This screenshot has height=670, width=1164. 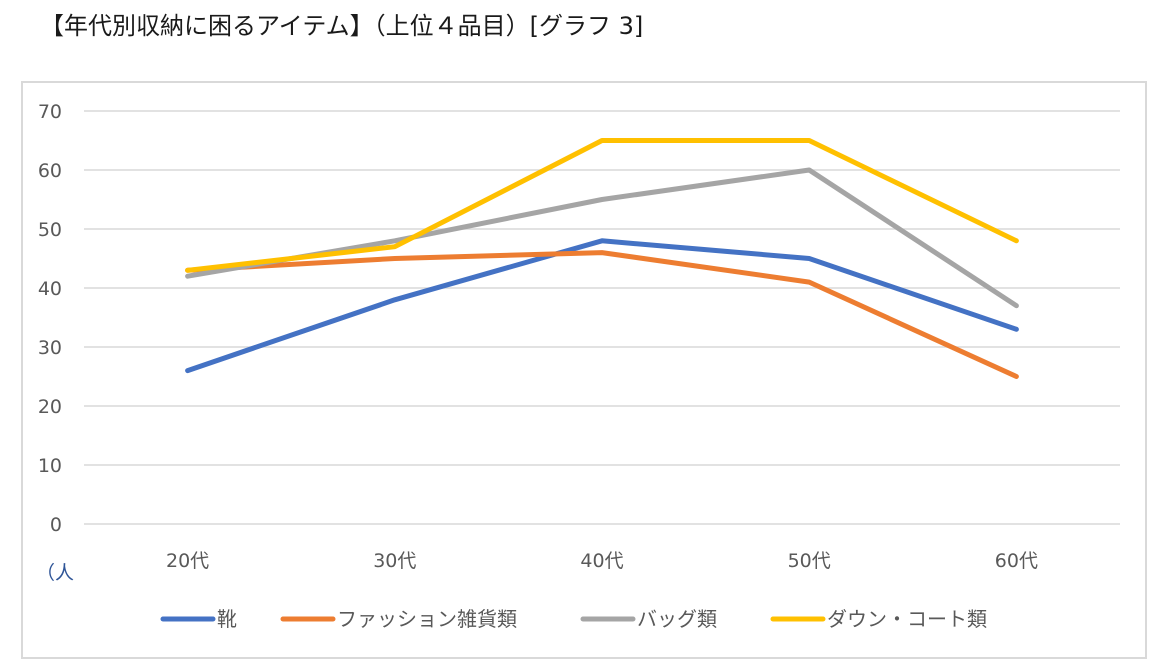 I want to click on legend-item: バッグ類, so click(x=648, y=619).